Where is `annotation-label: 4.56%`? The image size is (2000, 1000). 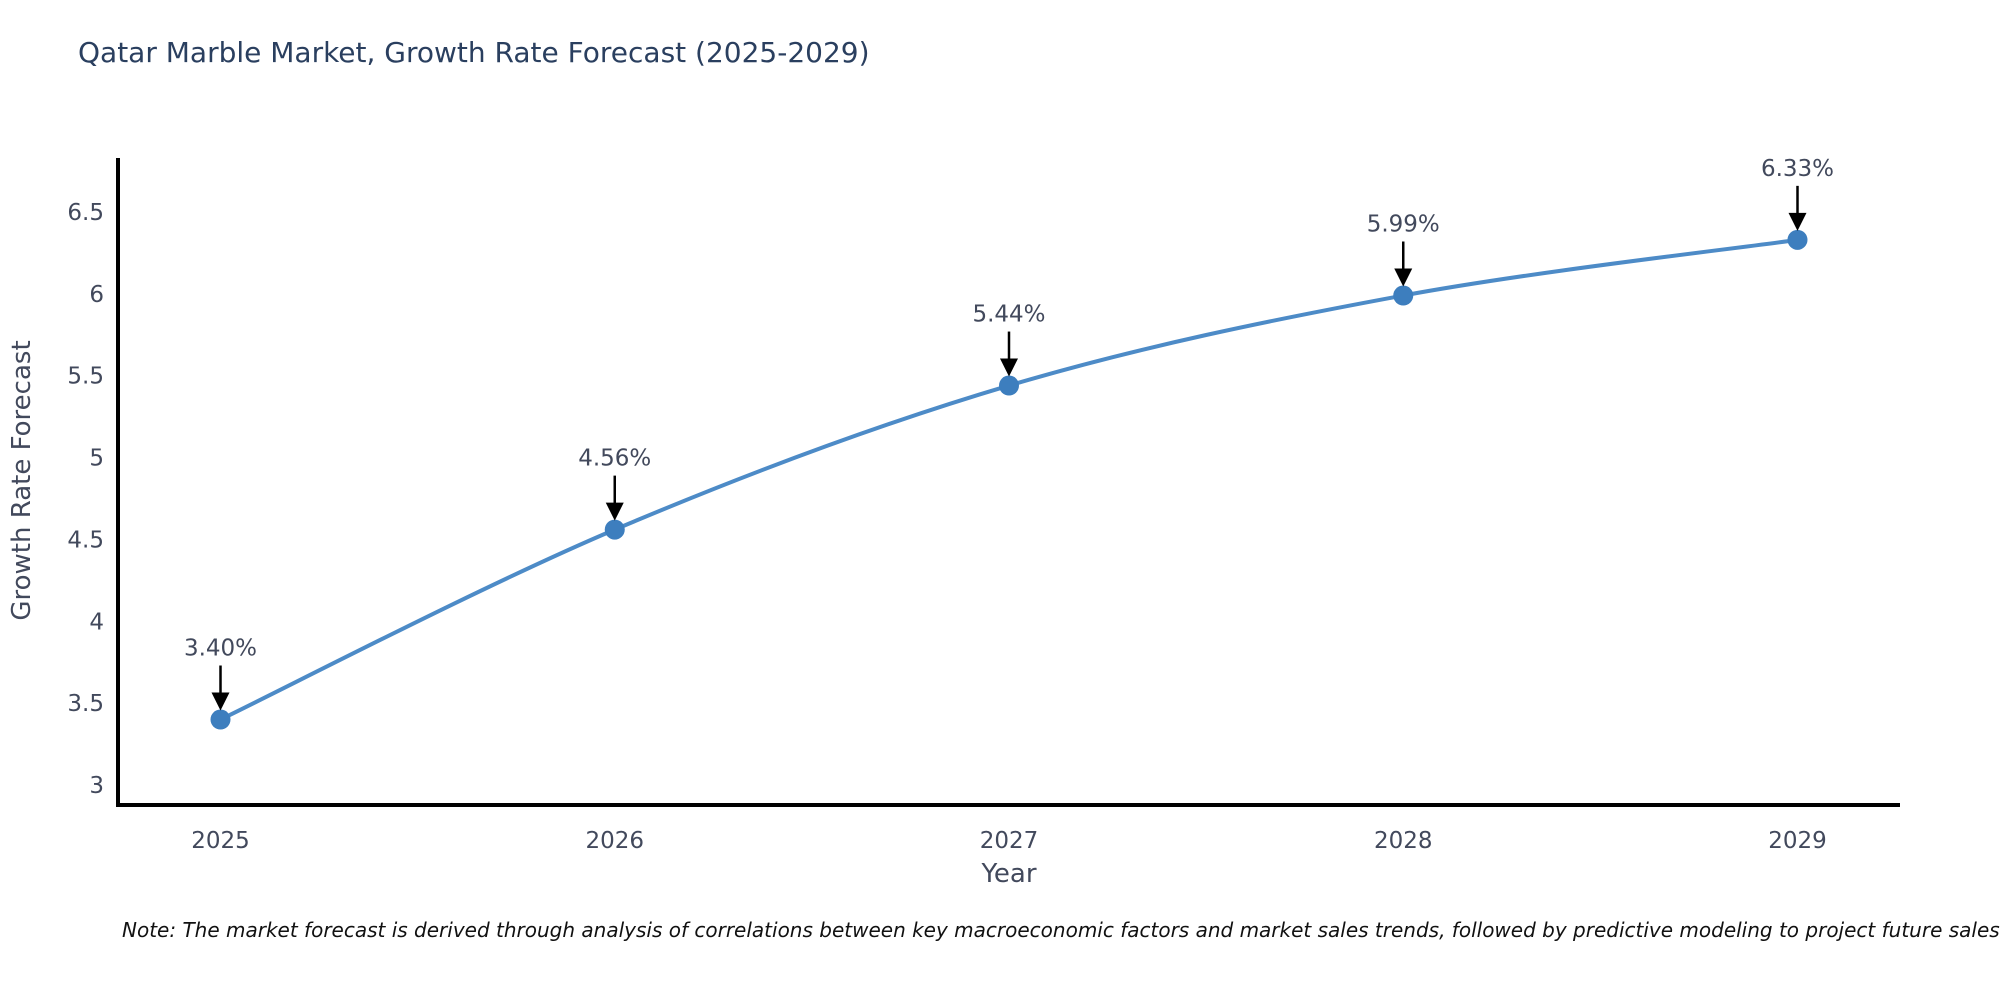
annotation-label: 4.56% is located at coordinates (614, 459).